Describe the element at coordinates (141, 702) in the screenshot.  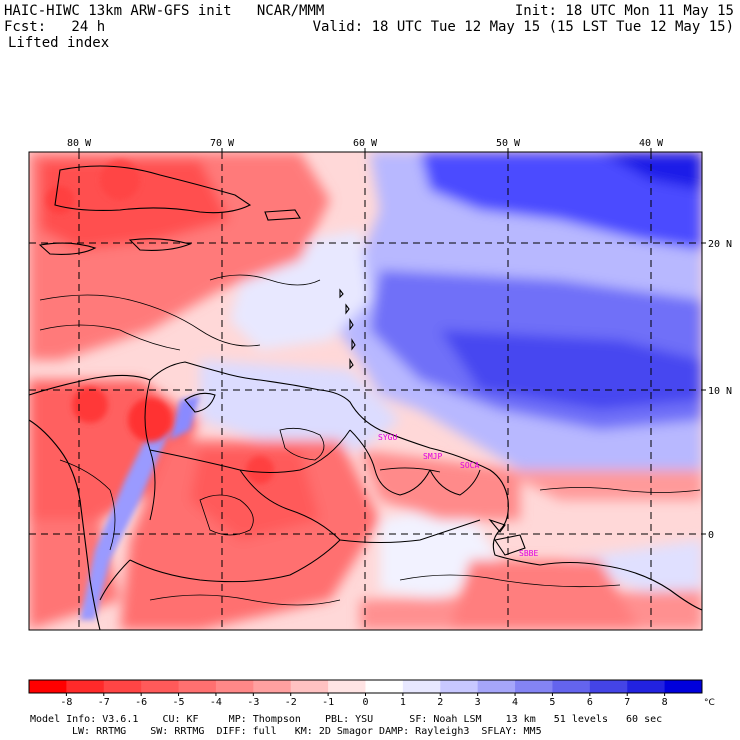
I see `colorbar-tick-label: -6` at that location.